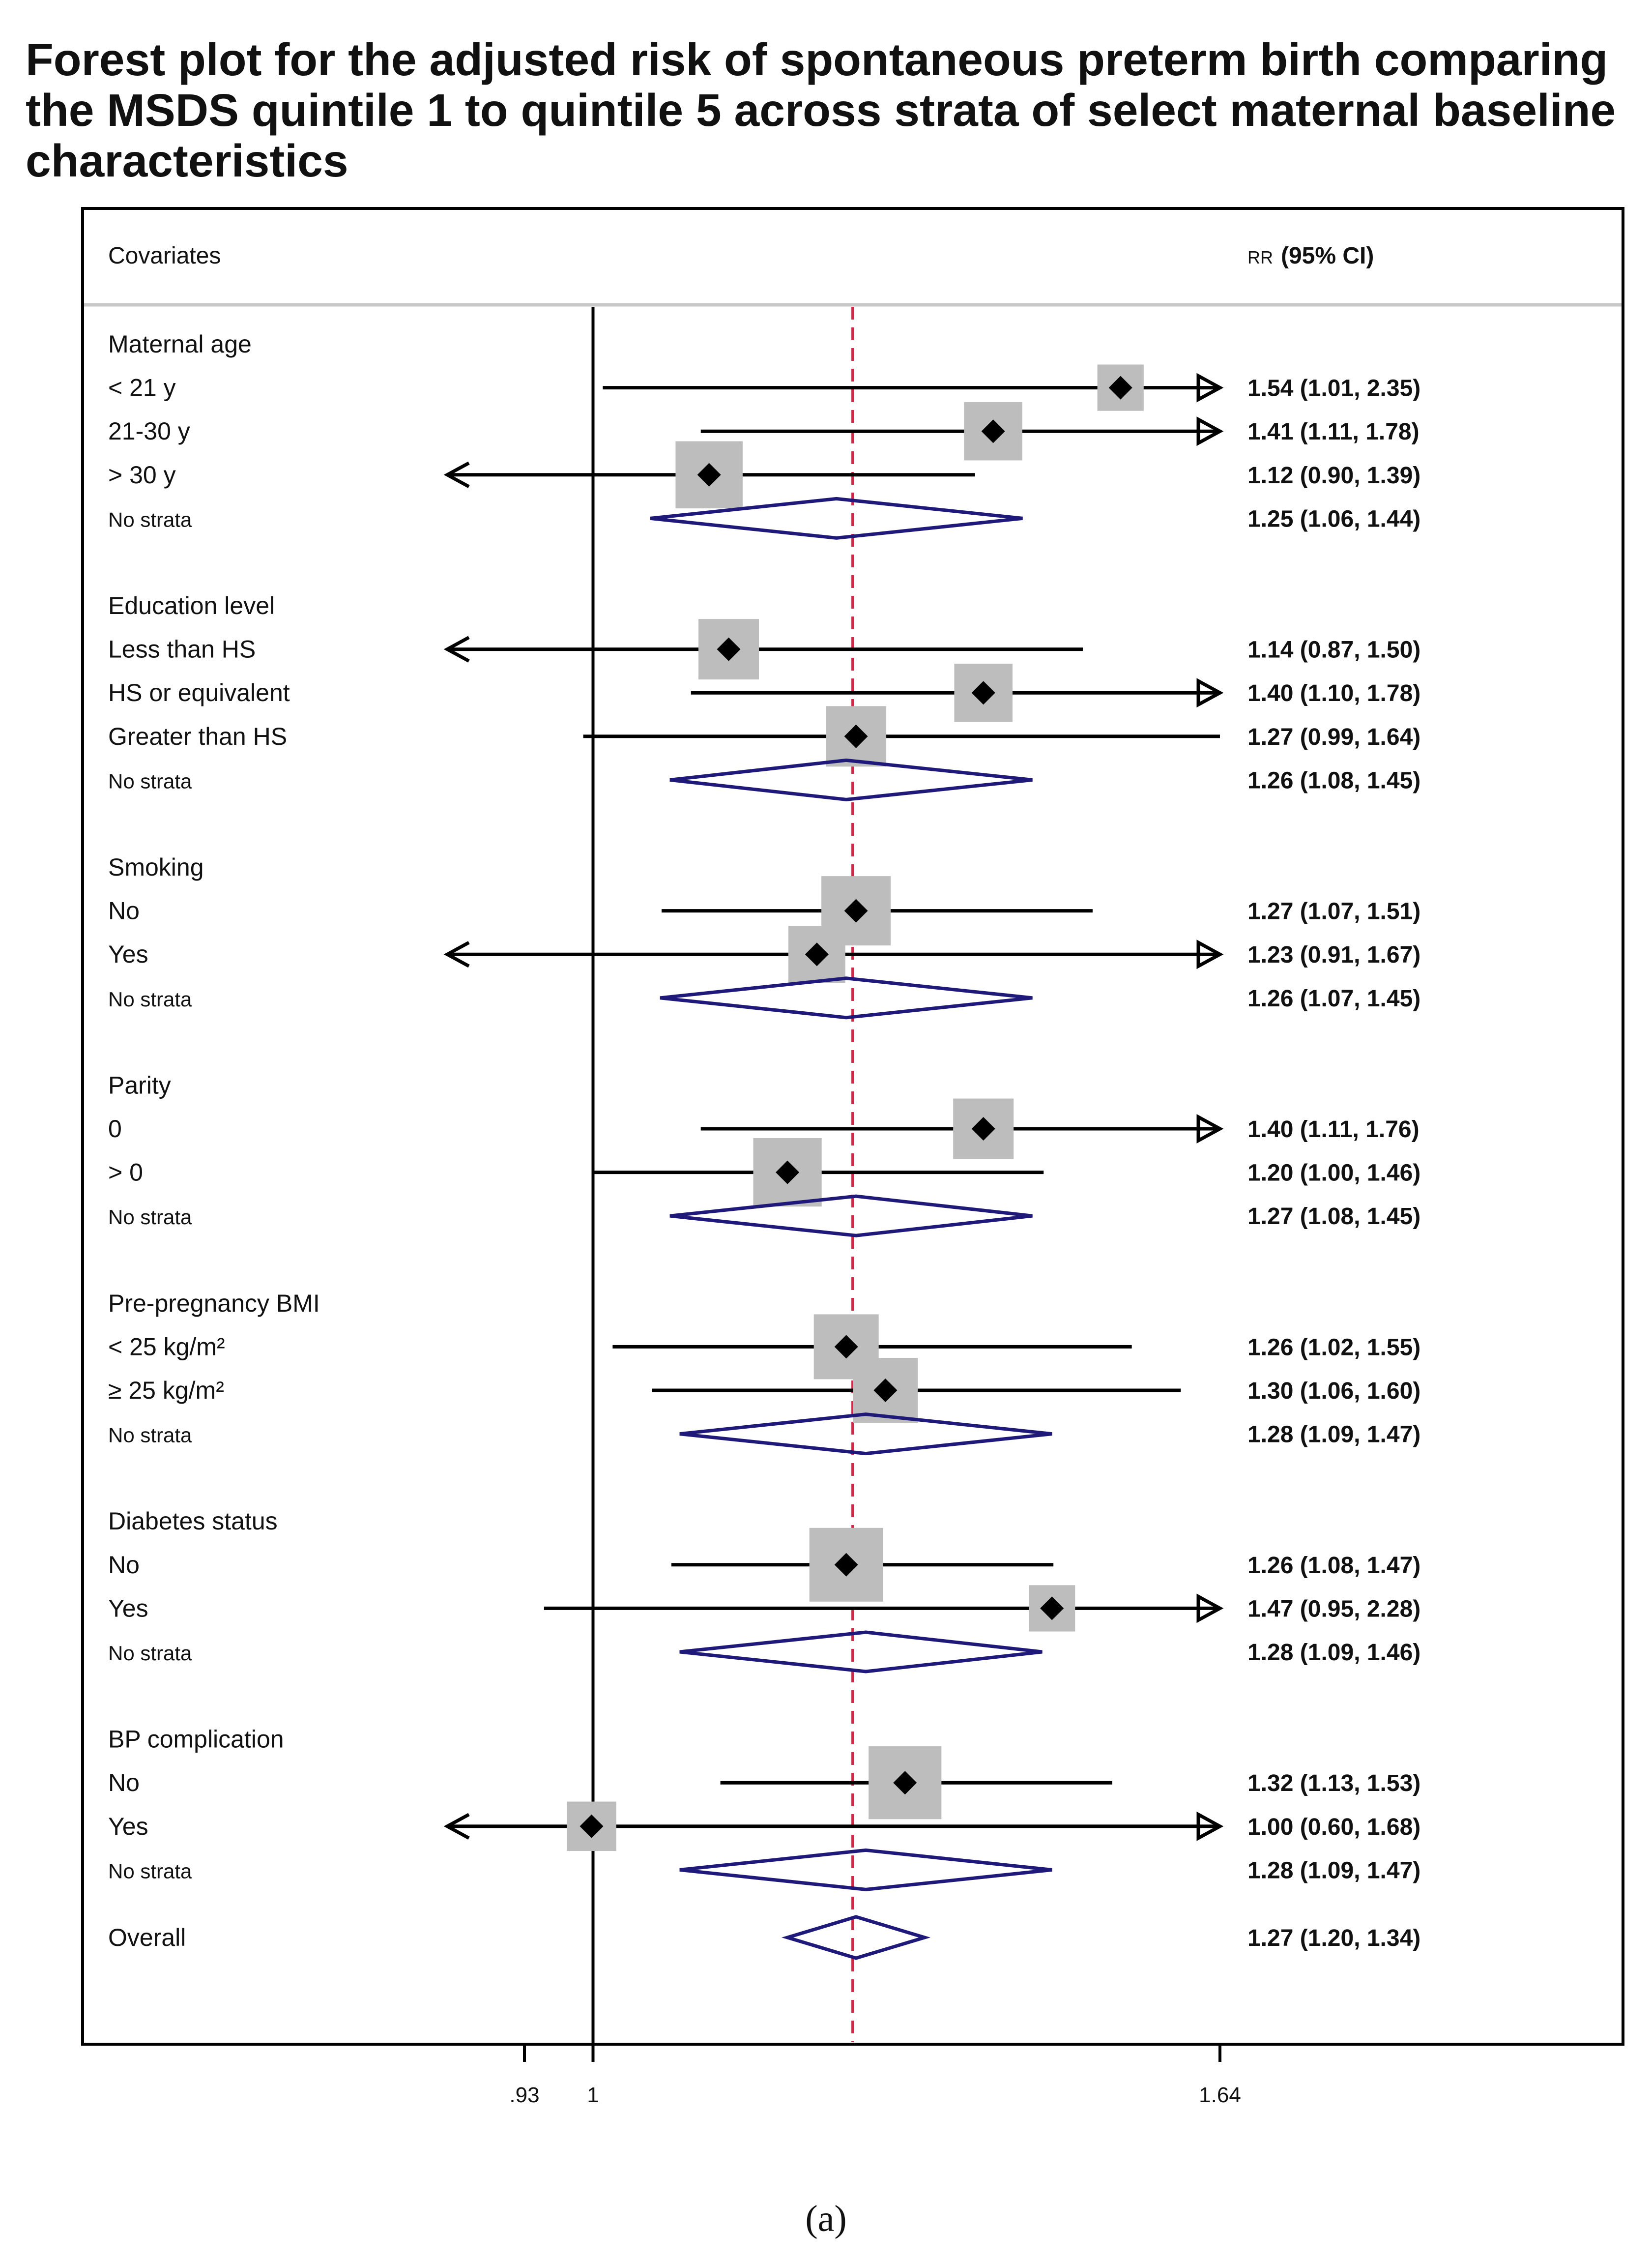 The width and height of the screenshot is (1652, 2261). I want to click on forest-row-15: Parity, so click(139, 1085).